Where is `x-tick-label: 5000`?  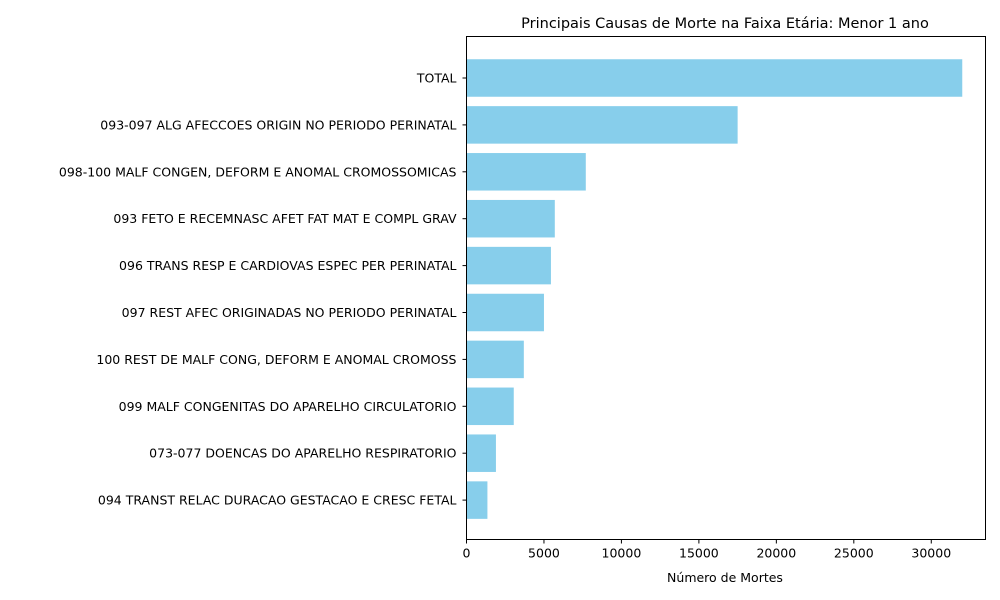 x-tick-label: 5000 is located at coordinates (544, 553).